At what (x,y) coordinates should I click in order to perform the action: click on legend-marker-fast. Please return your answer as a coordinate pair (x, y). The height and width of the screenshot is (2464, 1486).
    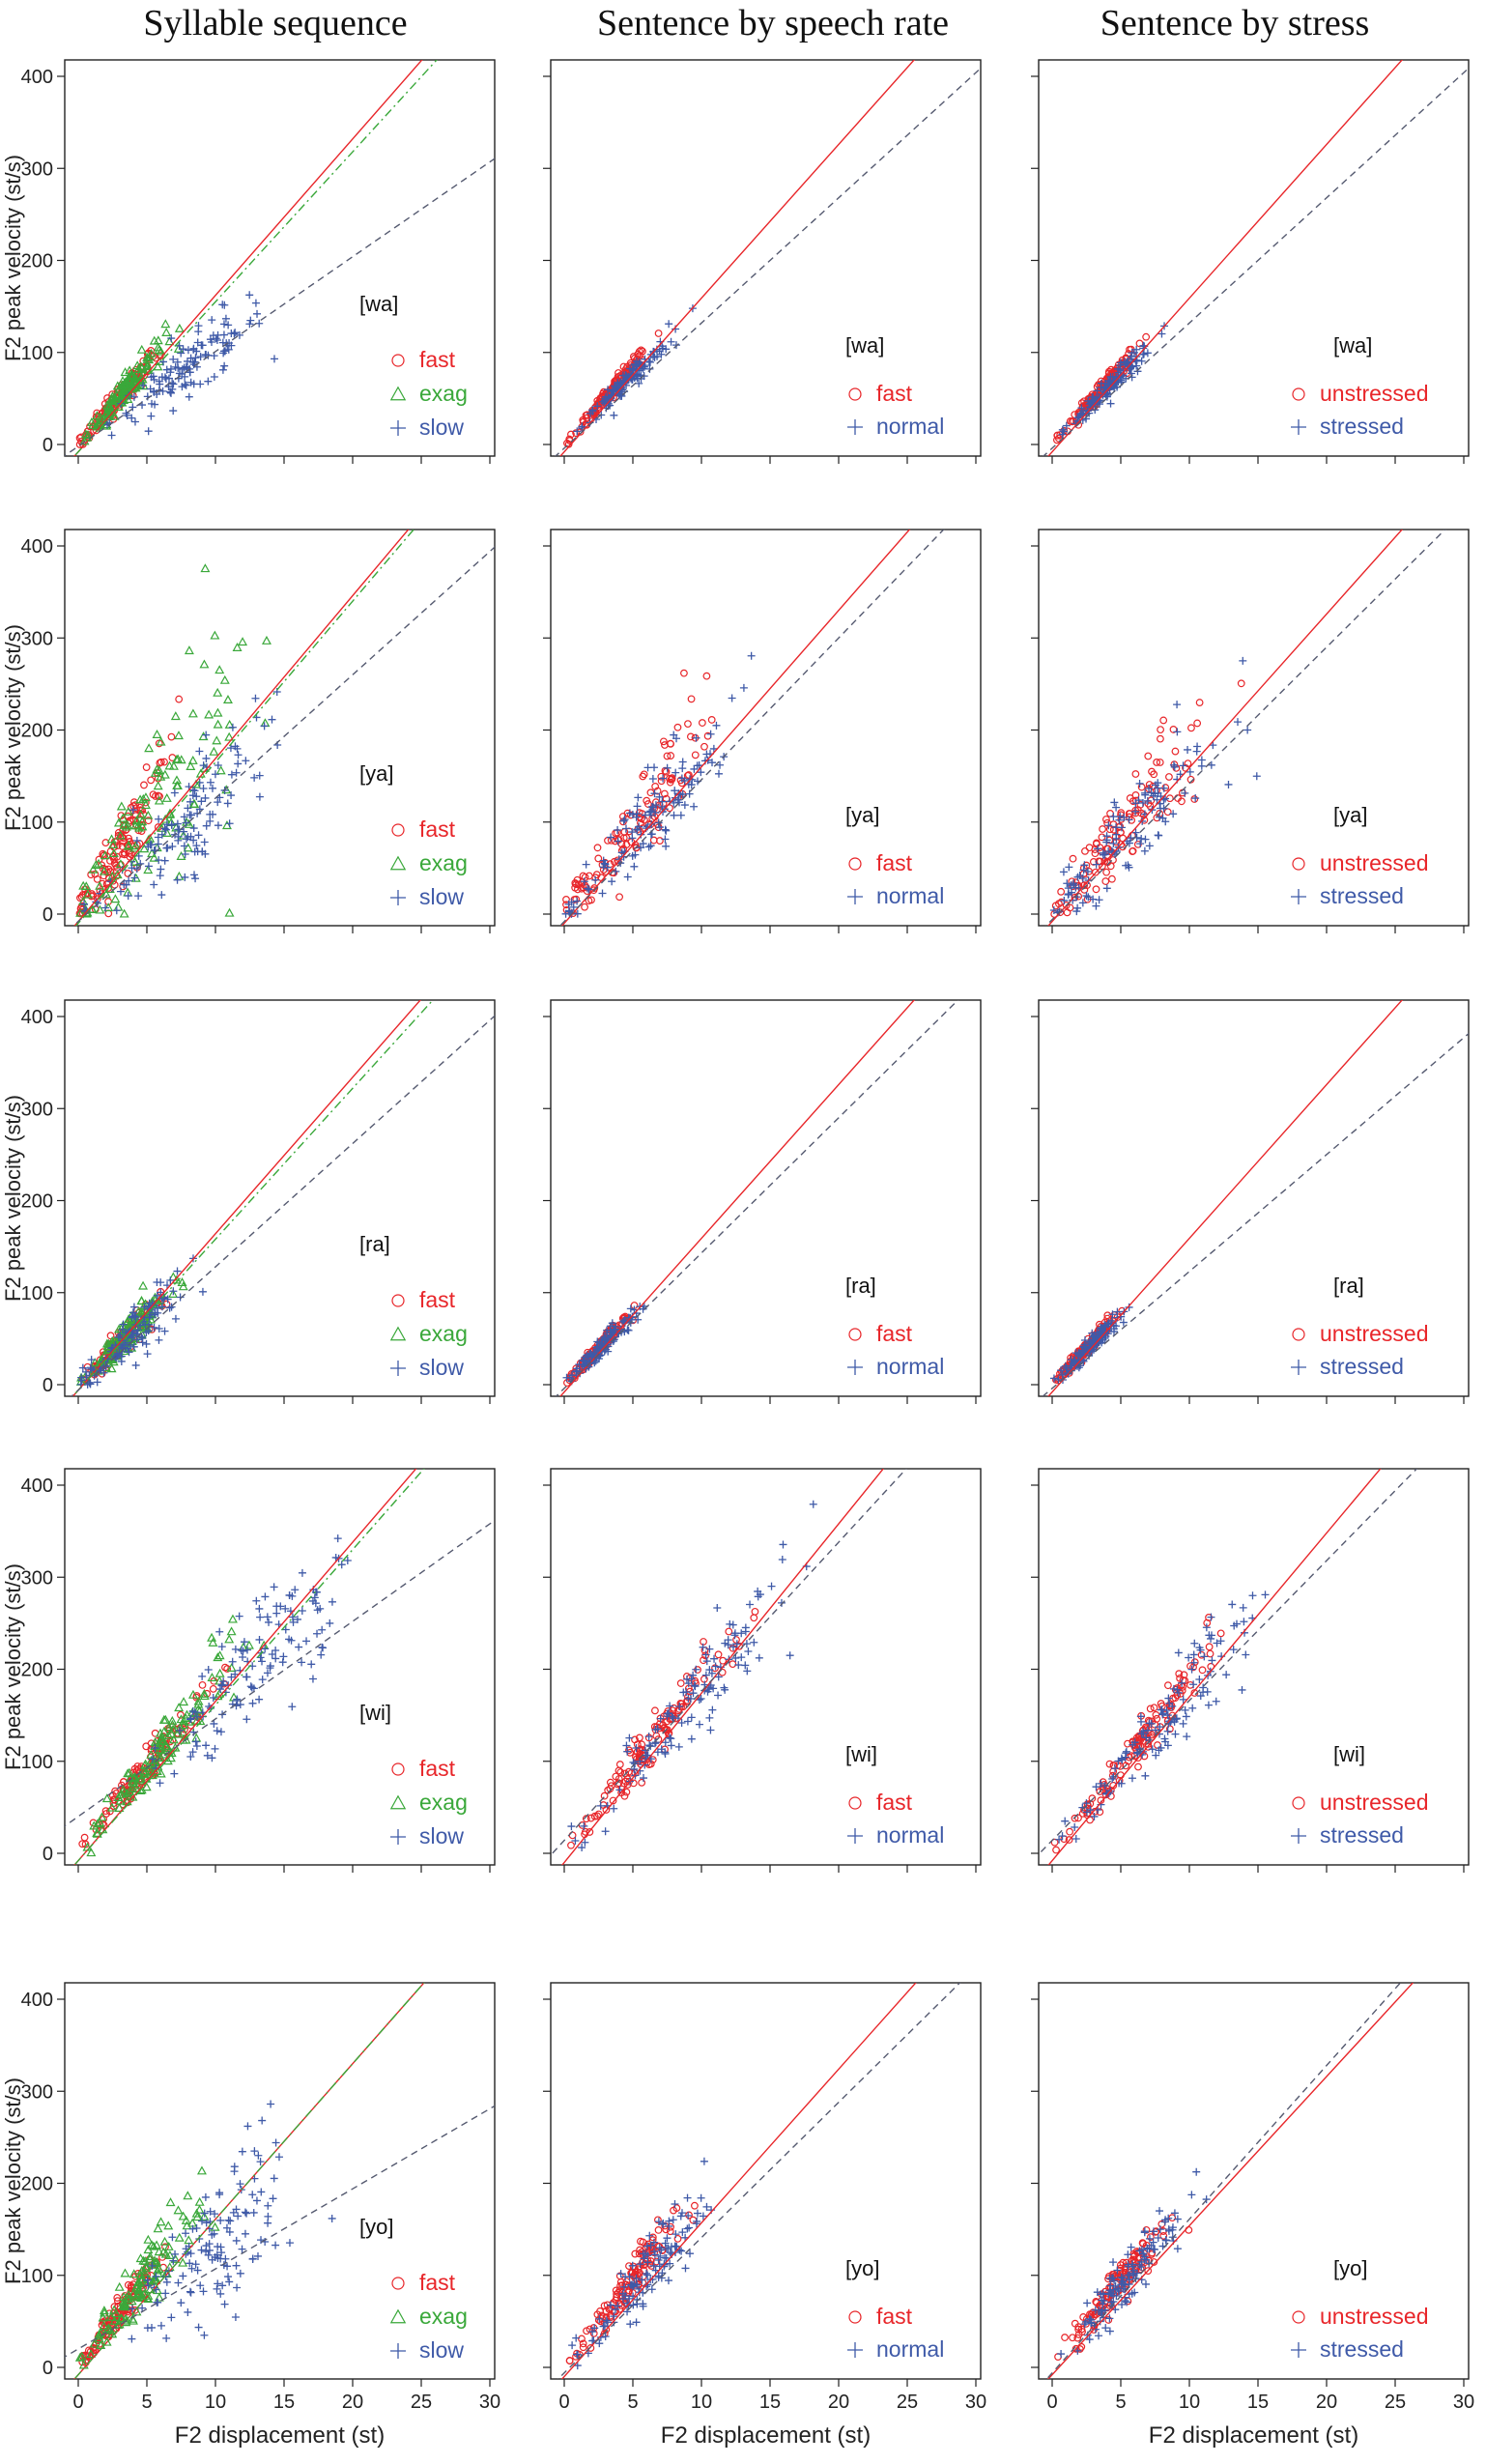
    Looking at the image, I should click on (398, 360).